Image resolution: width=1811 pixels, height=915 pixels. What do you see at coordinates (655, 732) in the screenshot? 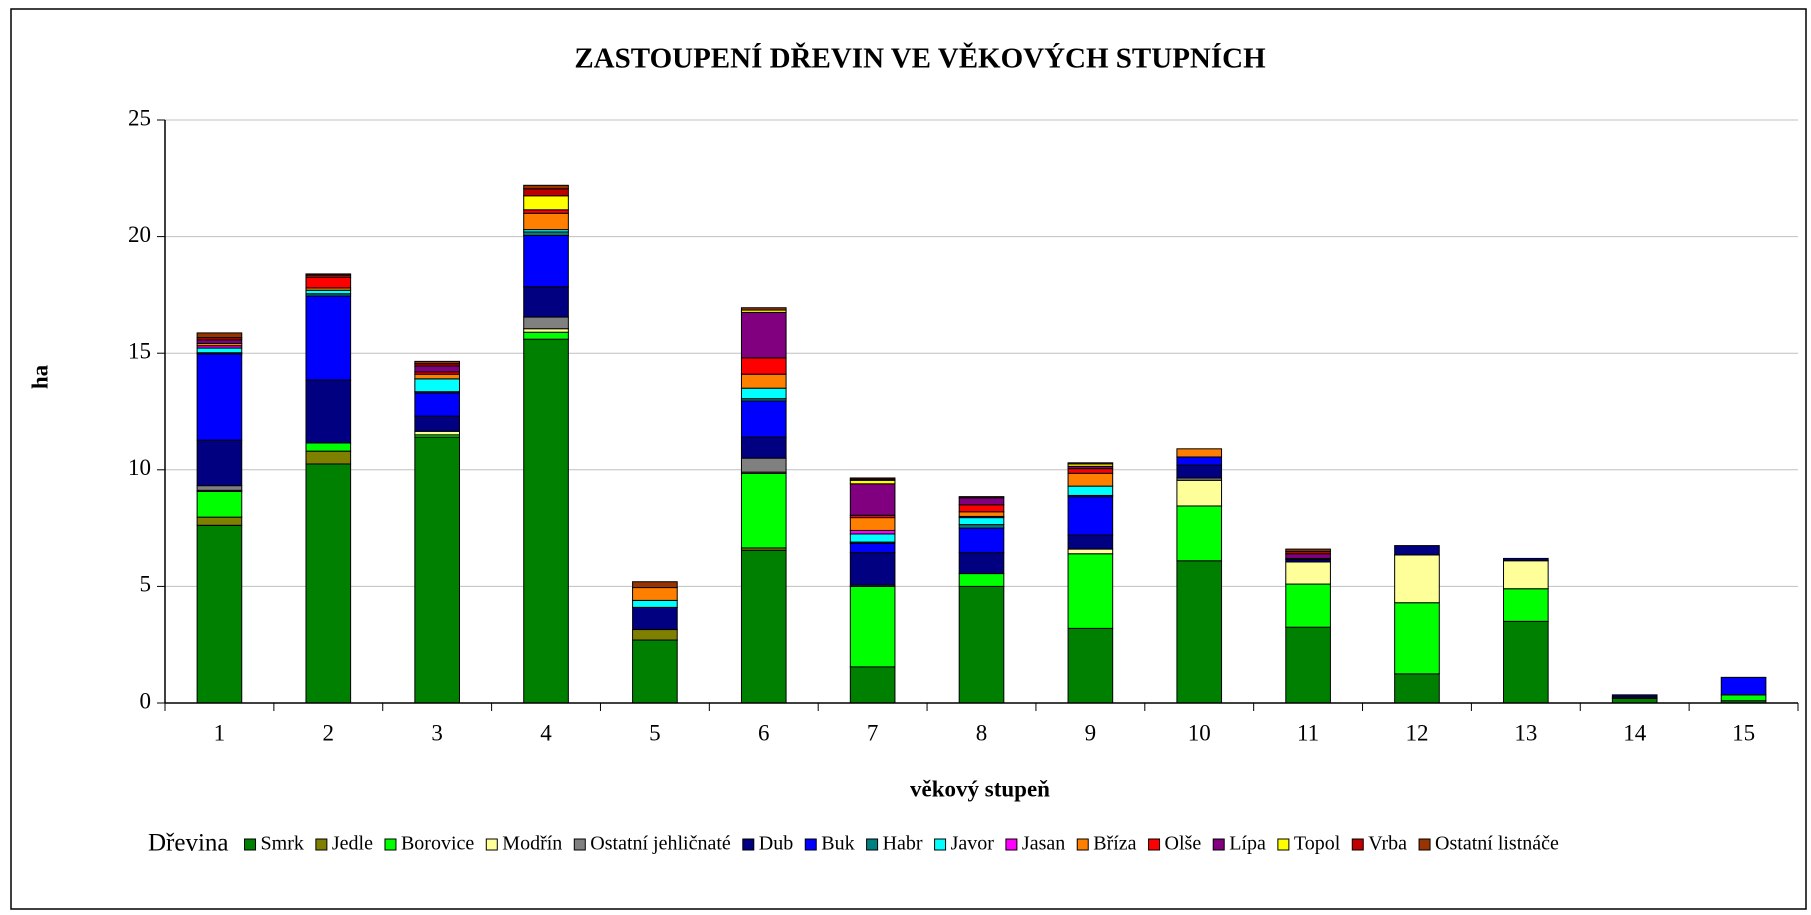
I see `x-tick-label: 5` at bounding box center [655, 732].